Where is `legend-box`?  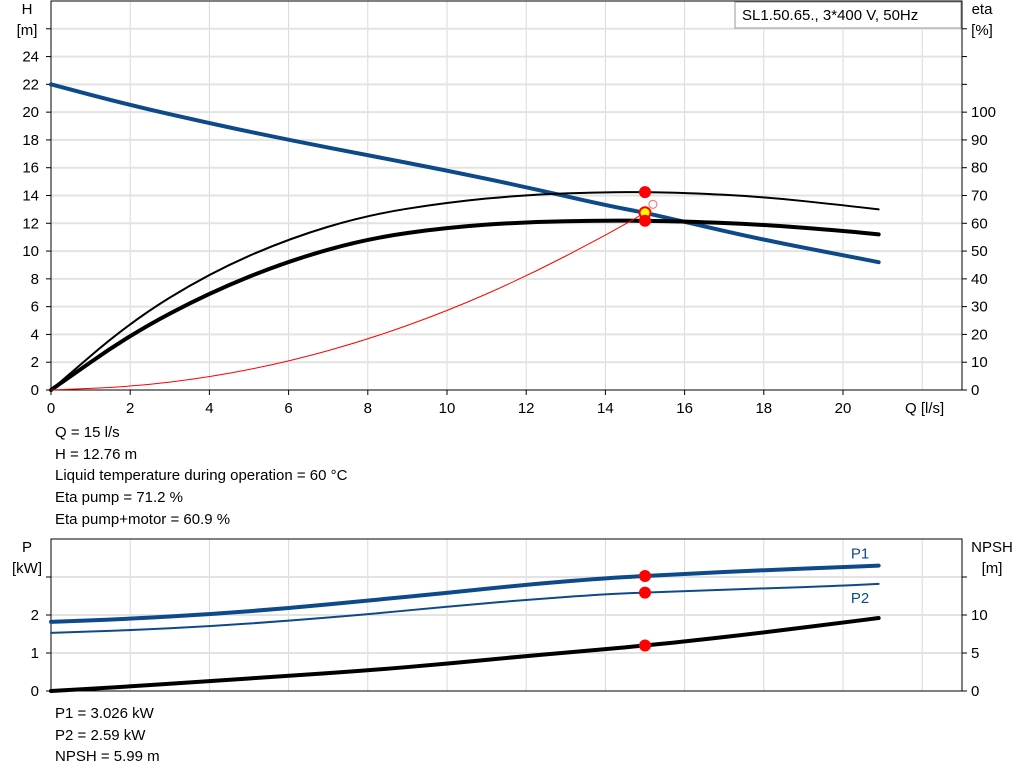
legend-box is located at coordinates (848, 15).